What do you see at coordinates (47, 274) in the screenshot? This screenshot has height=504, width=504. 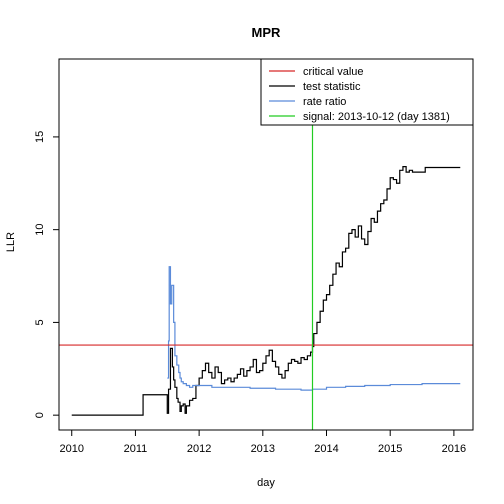 I see `y-axis: 0 5 10 15` at bounding box center [47, 274].